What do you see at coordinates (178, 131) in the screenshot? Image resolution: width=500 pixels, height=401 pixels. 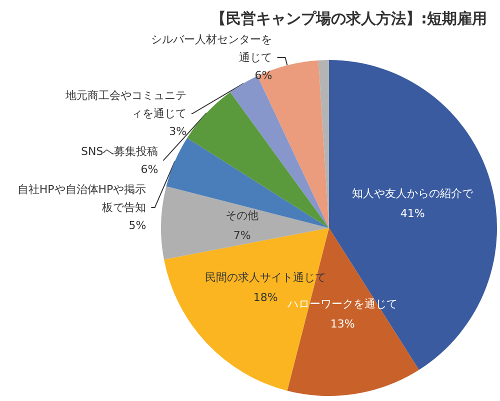 I see `data-label: 3%` at bounding box center [178, 131].